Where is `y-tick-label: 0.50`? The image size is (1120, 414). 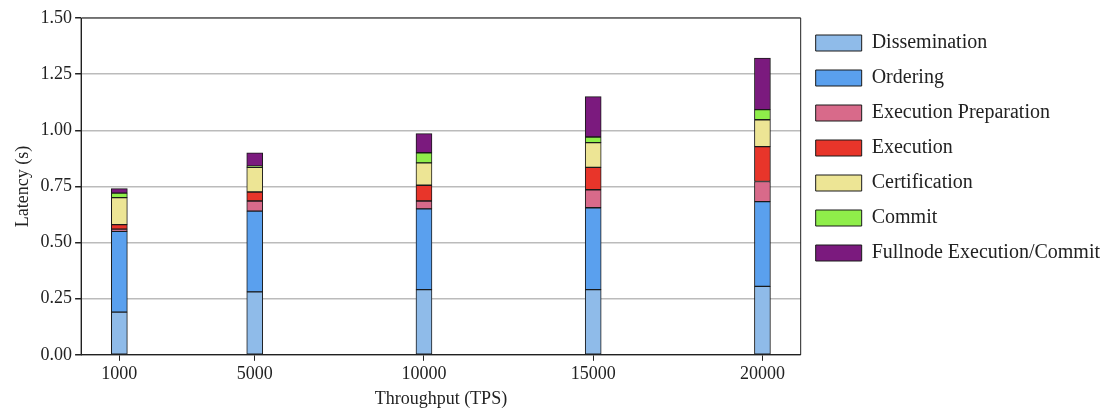
y-tick-label: 0.50 is located at coordinates (56, 241).